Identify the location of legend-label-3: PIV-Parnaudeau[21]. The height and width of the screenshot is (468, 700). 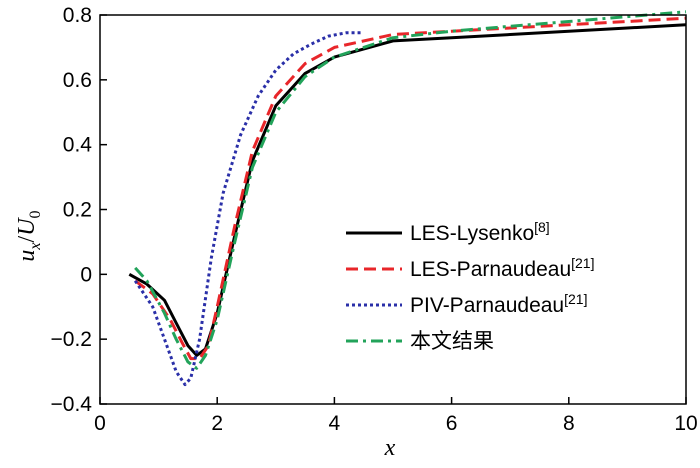
(498, 304).